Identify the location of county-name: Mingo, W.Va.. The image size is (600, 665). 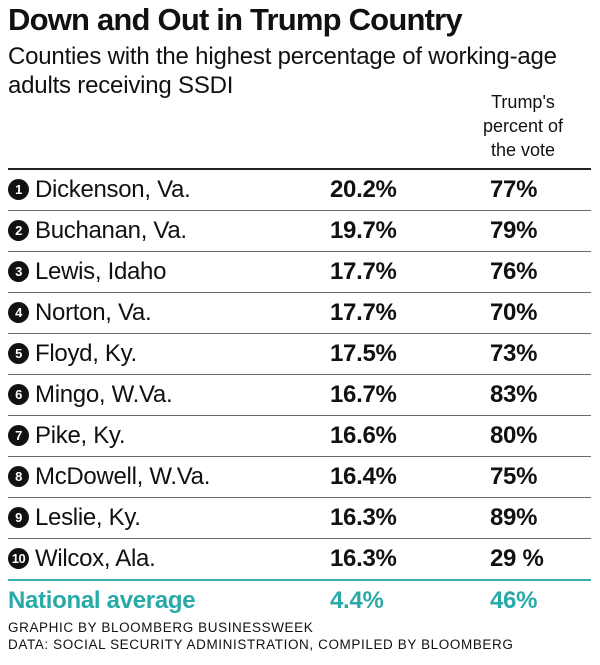
(104, 394).